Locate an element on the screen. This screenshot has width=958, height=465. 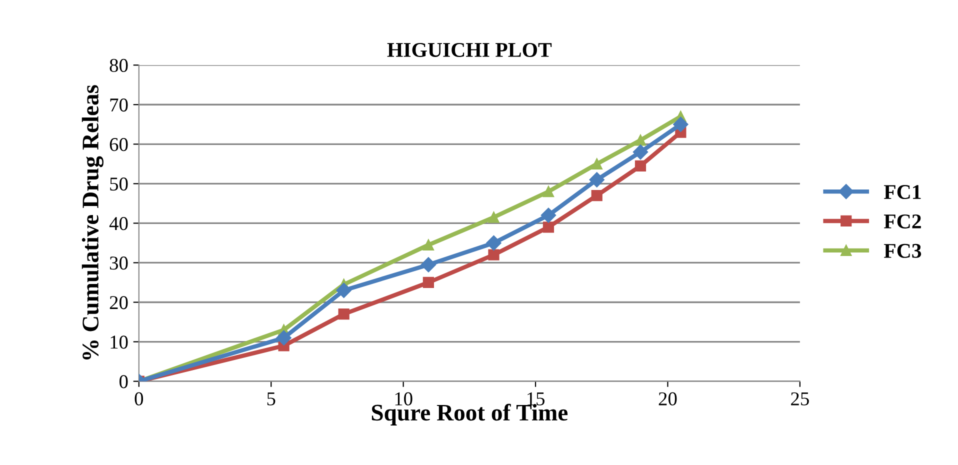
y-tick-label: 70 is located at coordinates (119, 105).